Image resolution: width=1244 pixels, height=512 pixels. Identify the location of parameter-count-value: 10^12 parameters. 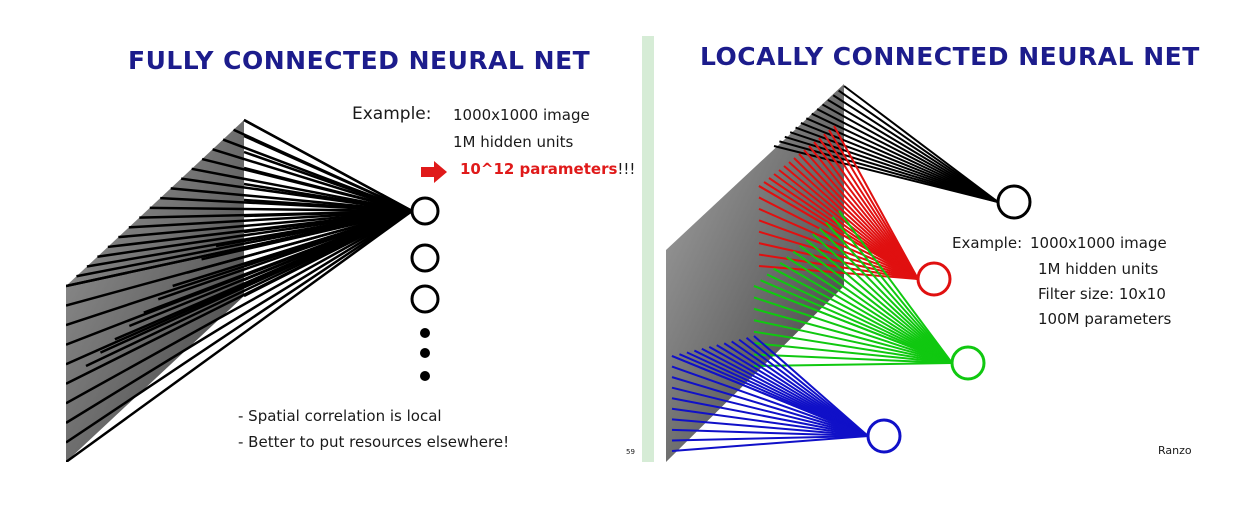
(539, 169).